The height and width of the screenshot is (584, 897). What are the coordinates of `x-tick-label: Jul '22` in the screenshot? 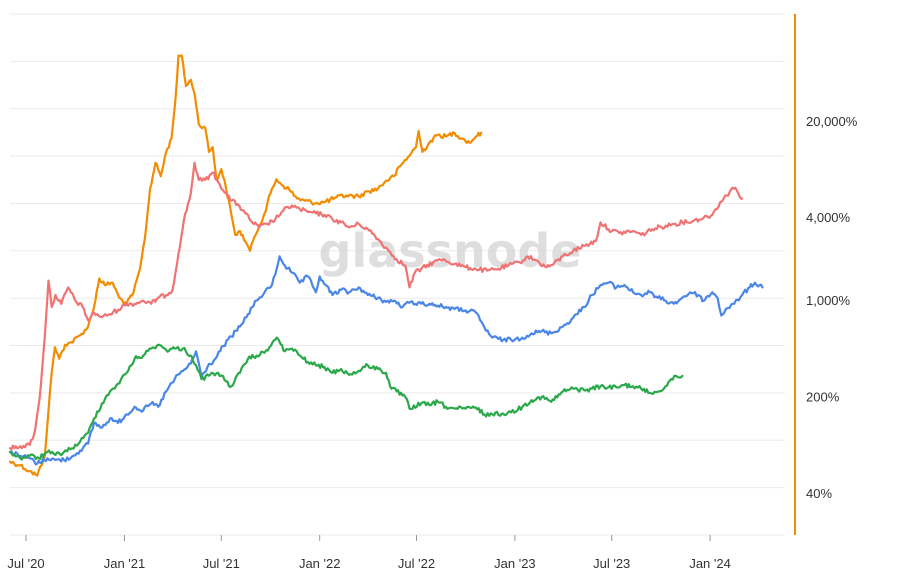 It's located at (416, 563).